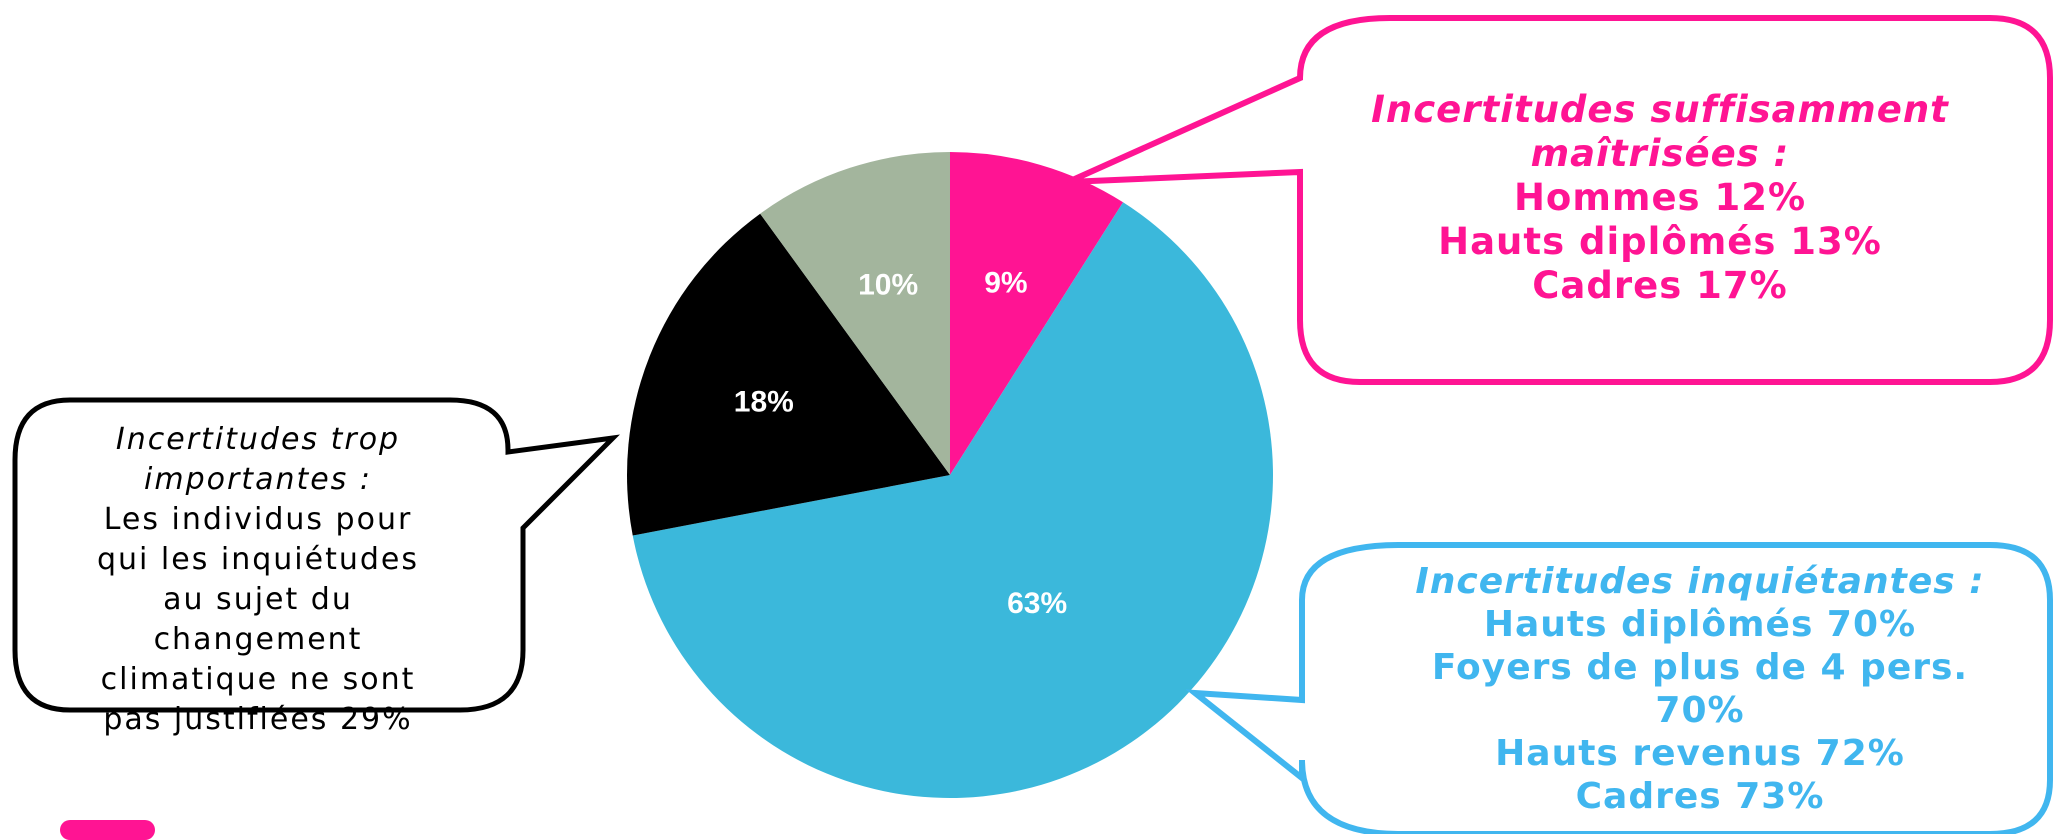 The image size is (2058, 840). Describe the element at coordinates (1005, 283) in the screenshot. I see `pie-slice-label: 9%` at that location.